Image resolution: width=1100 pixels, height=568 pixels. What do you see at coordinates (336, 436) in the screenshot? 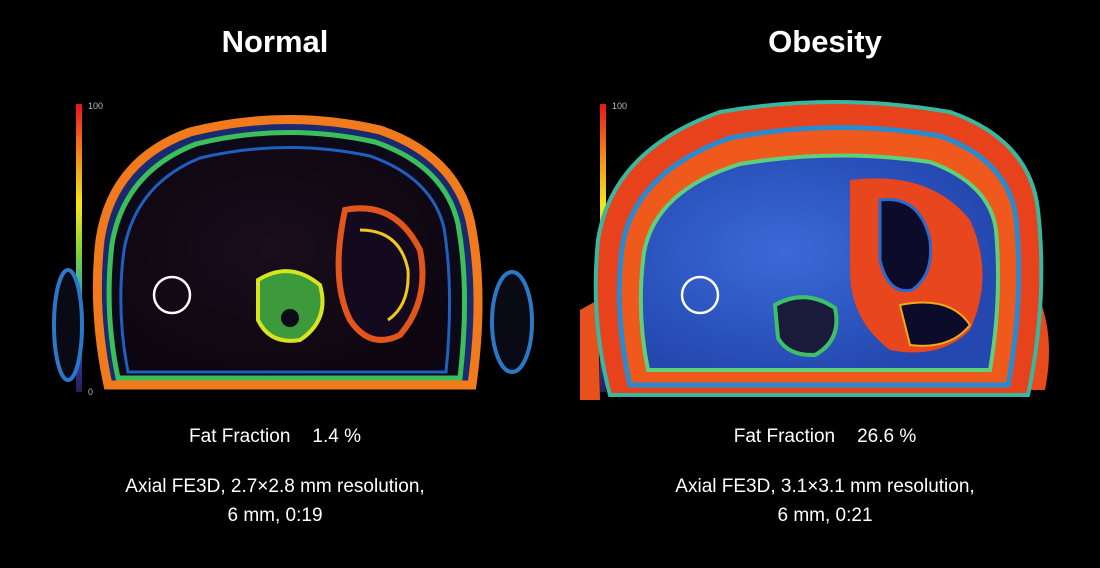
I see `fat-fraction-value: 1.4 %` at bounding box center [336, 436].